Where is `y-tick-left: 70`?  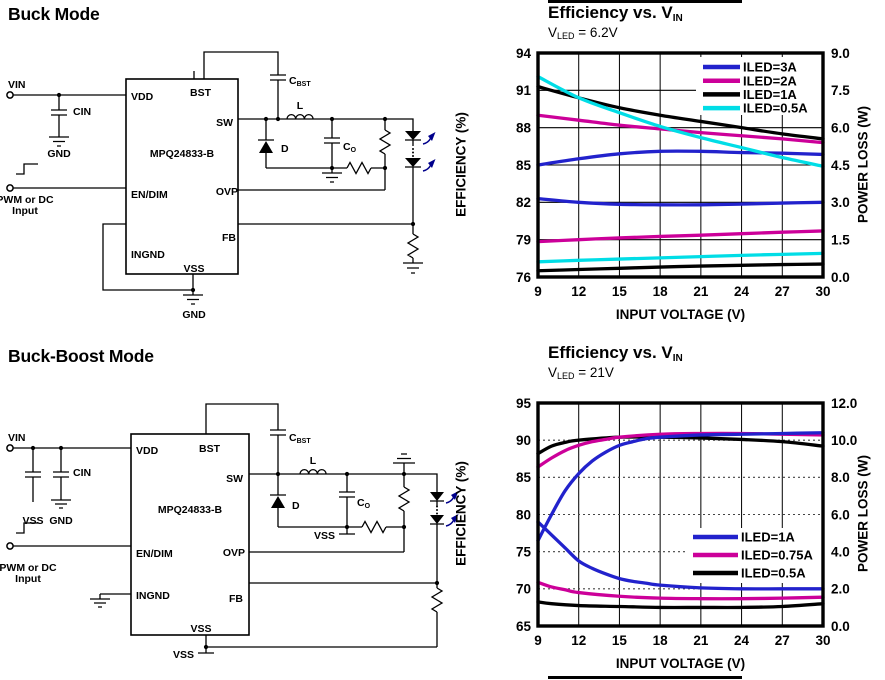
y-tick-left: 70 is located at coordinates (523, 589).